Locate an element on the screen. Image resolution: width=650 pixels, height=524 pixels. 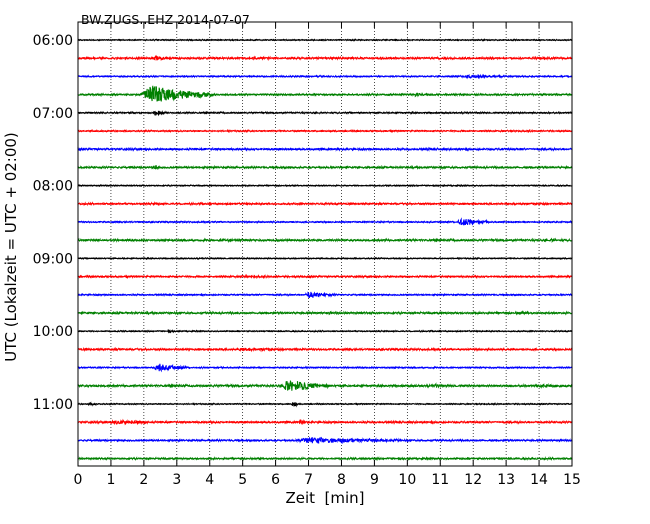
y-tick-label: 09:00 is located at coordinates (53, 259).